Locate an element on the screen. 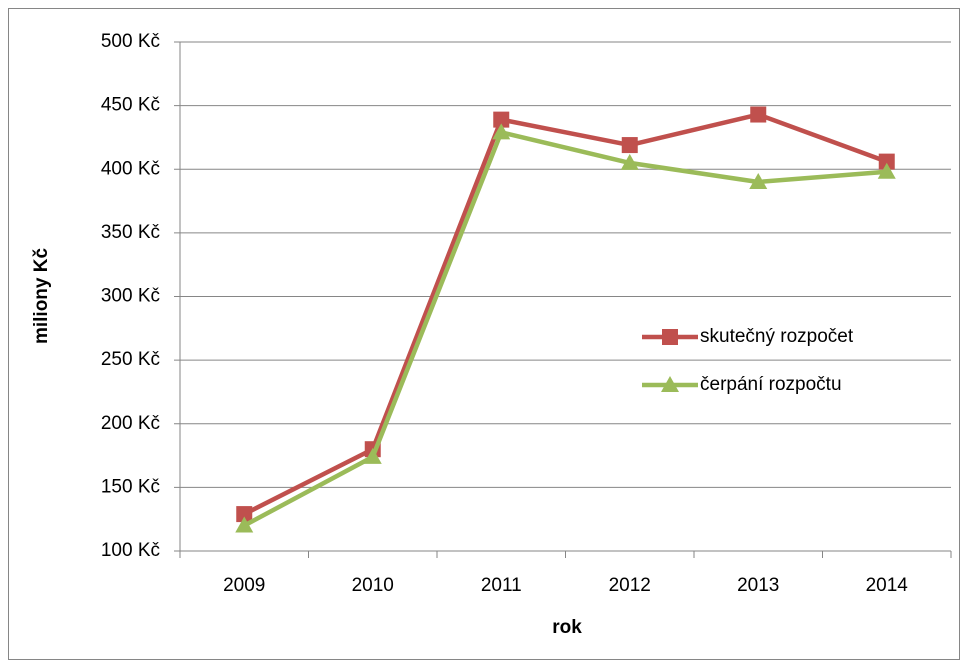  y-tick-label: 250 Kč is located at coordinates (130, 359).